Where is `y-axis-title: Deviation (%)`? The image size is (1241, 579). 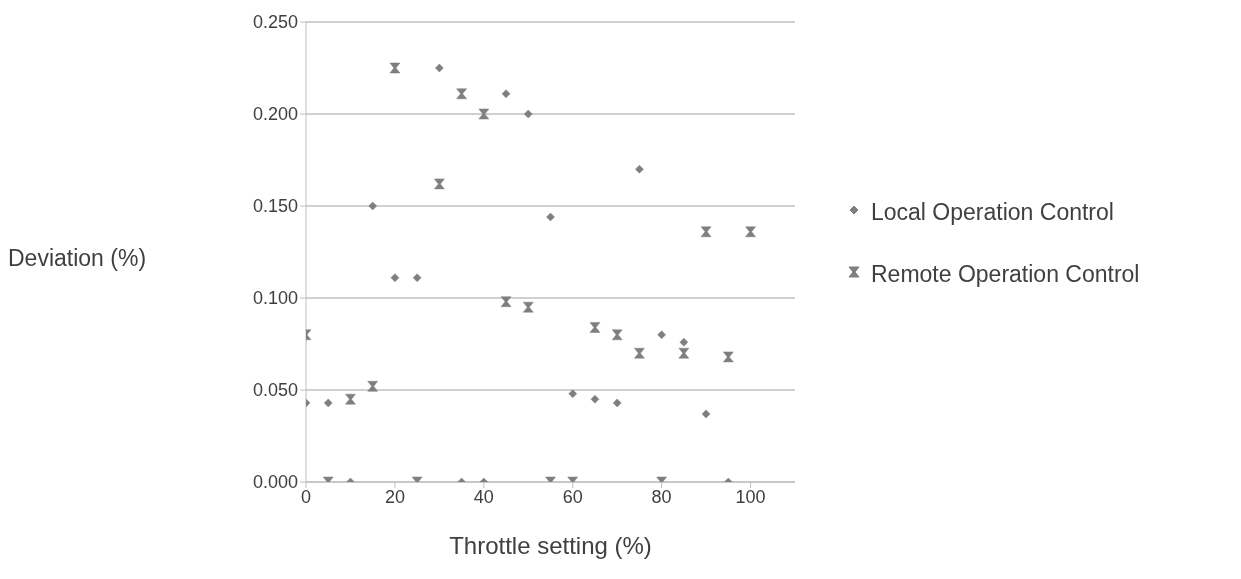
y-axis-title: Deviation (%) is located at coordinates (77, 258).